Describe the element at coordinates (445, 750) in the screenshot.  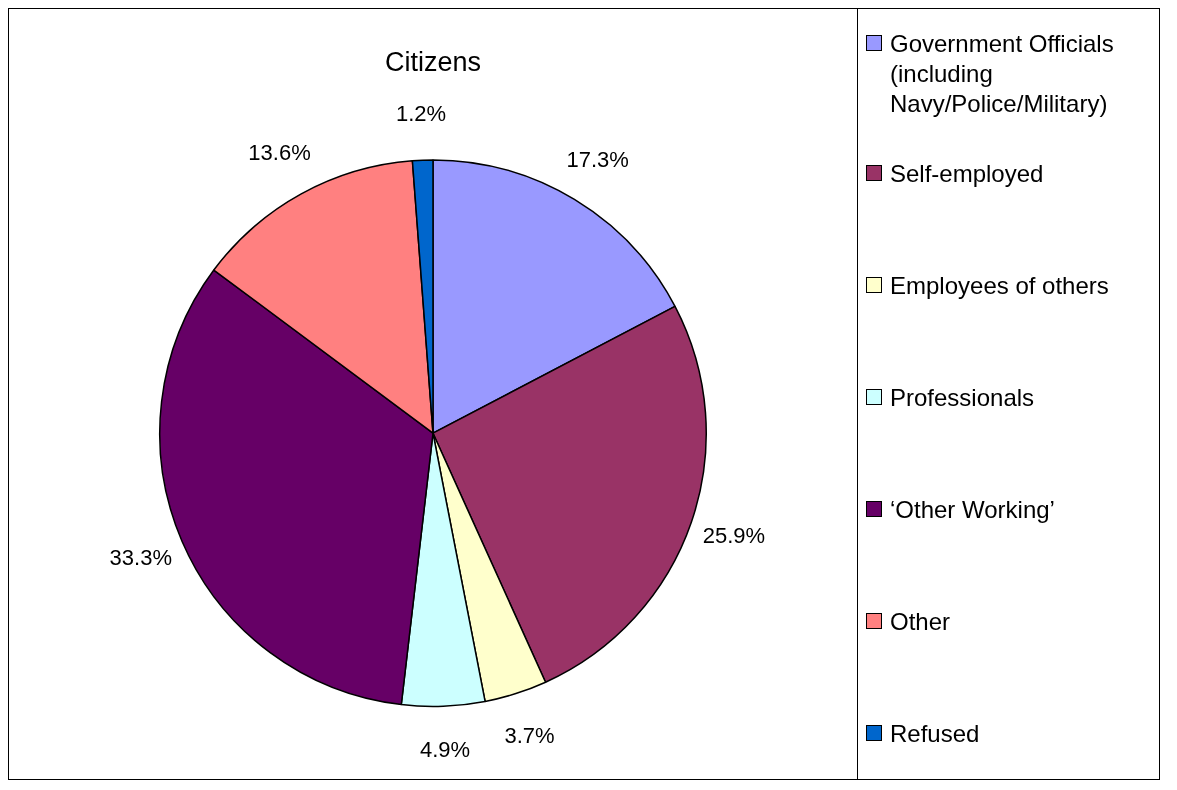
I see `data-label: 4.9%` at that location.